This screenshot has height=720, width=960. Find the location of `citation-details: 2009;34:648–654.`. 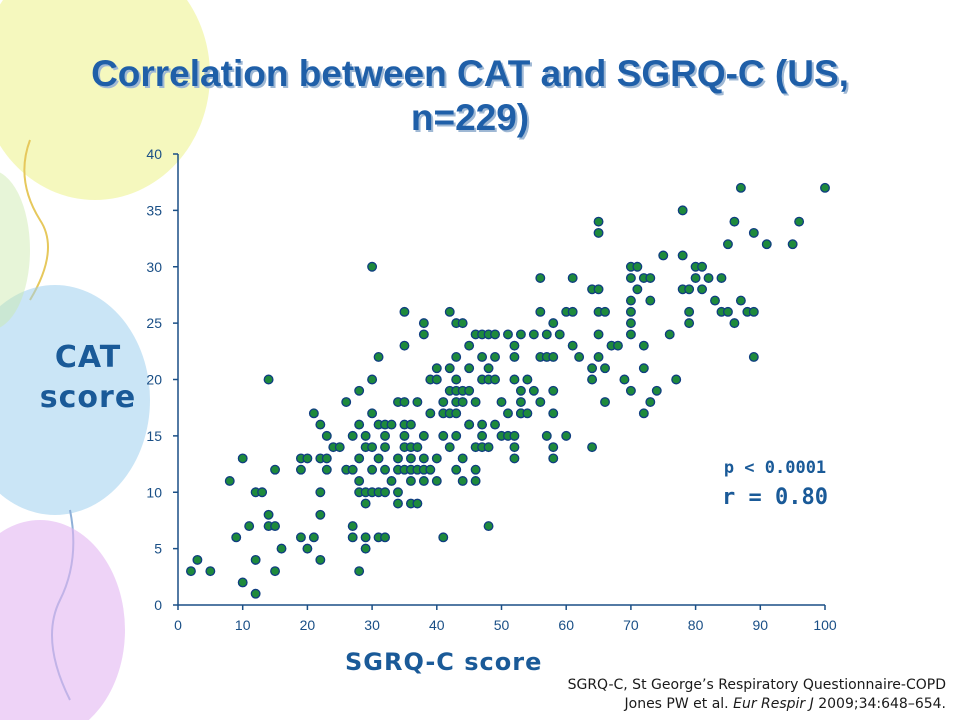

citation-details: 2009;34:648–654. is located at coordinates (882, 704).